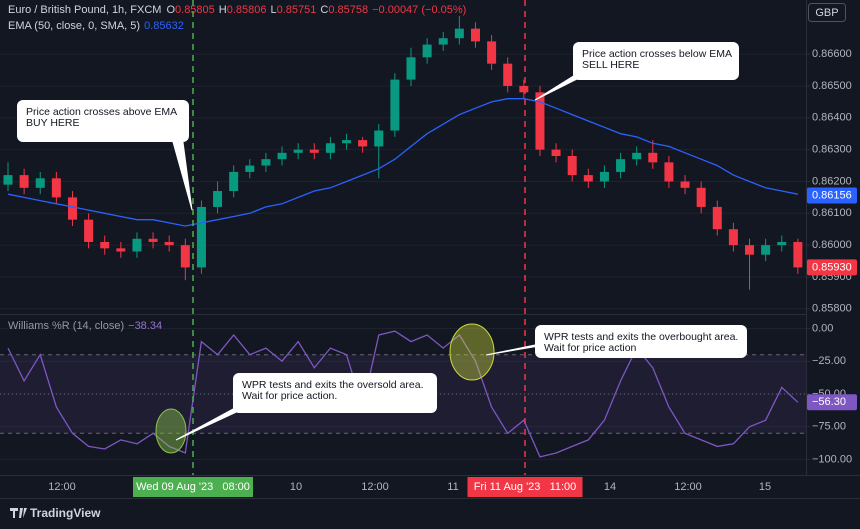  Describe the element at coordinates (832, 54) in the screenshot. I see `y-tick-label: 0.86600` at that location.